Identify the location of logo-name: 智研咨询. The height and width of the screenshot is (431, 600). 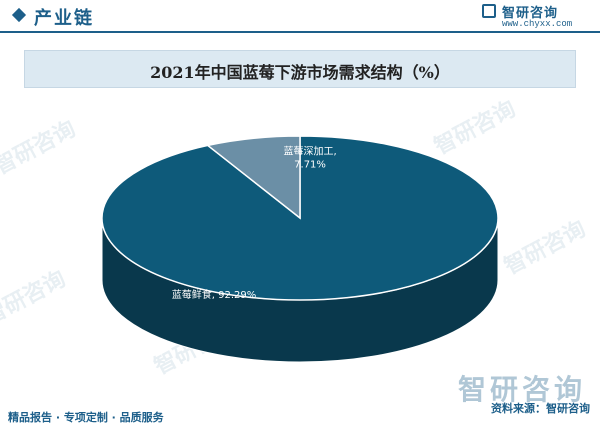
(530, 13).